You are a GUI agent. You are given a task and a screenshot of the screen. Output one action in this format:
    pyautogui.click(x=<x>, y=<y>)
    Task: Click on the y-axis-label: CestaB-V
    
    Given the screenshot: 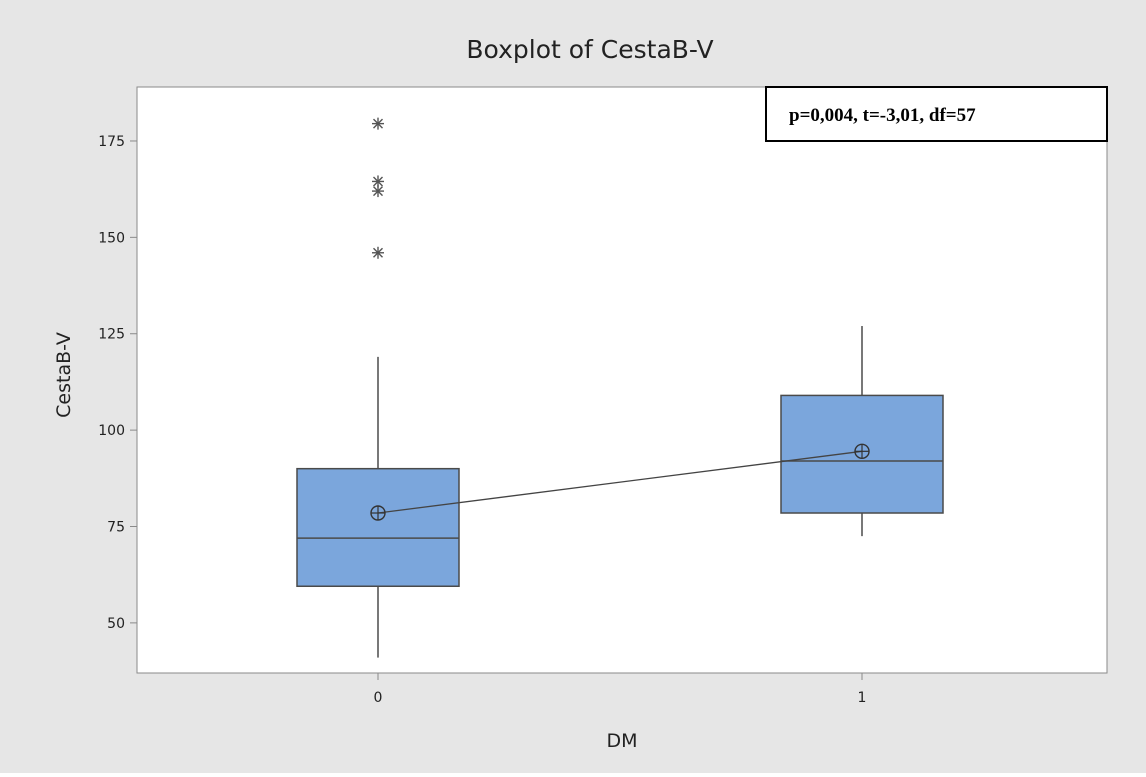 What is the action you would take?
    pyautogui.click(x=64, y=375)
    